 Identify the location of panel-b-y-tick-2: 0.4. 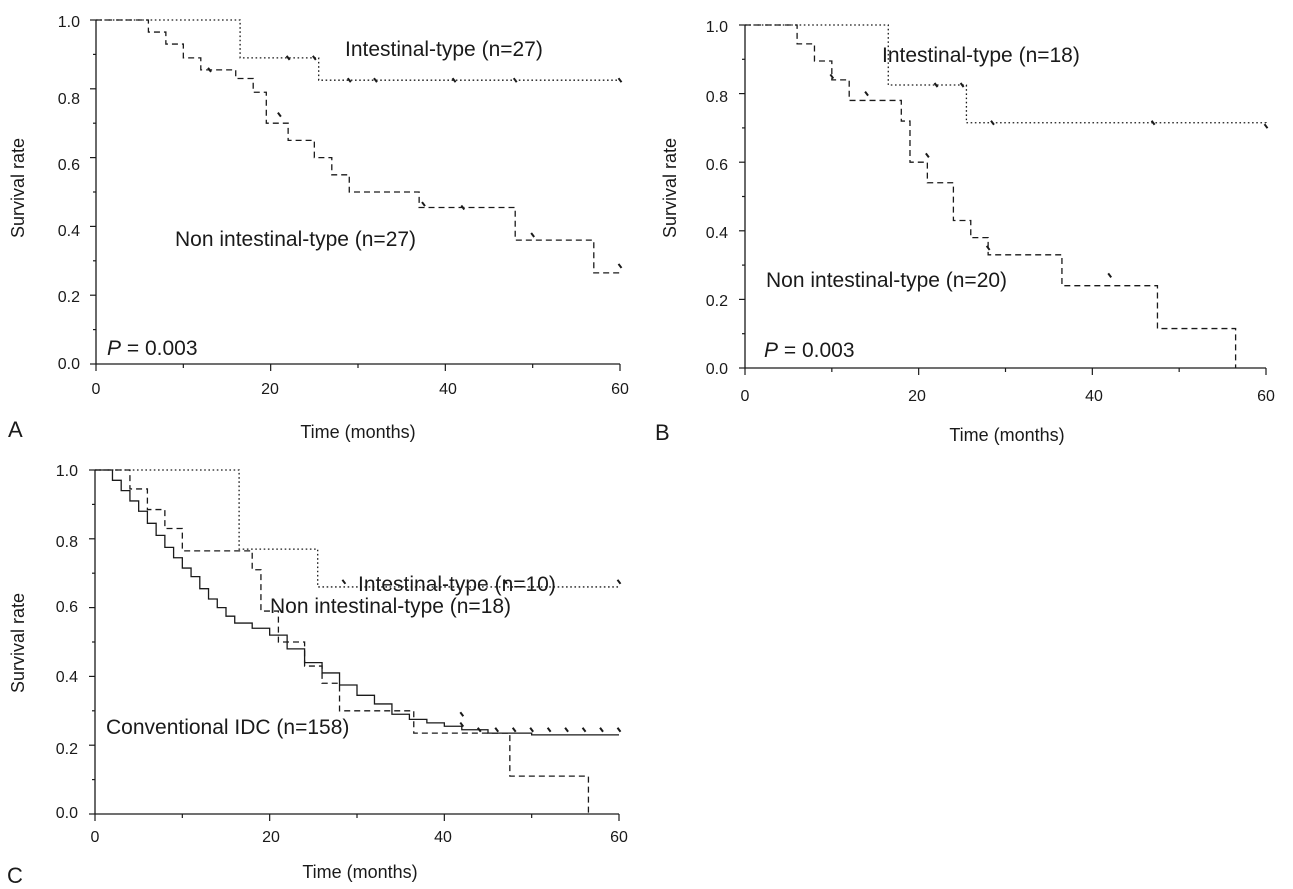
(717, 233).